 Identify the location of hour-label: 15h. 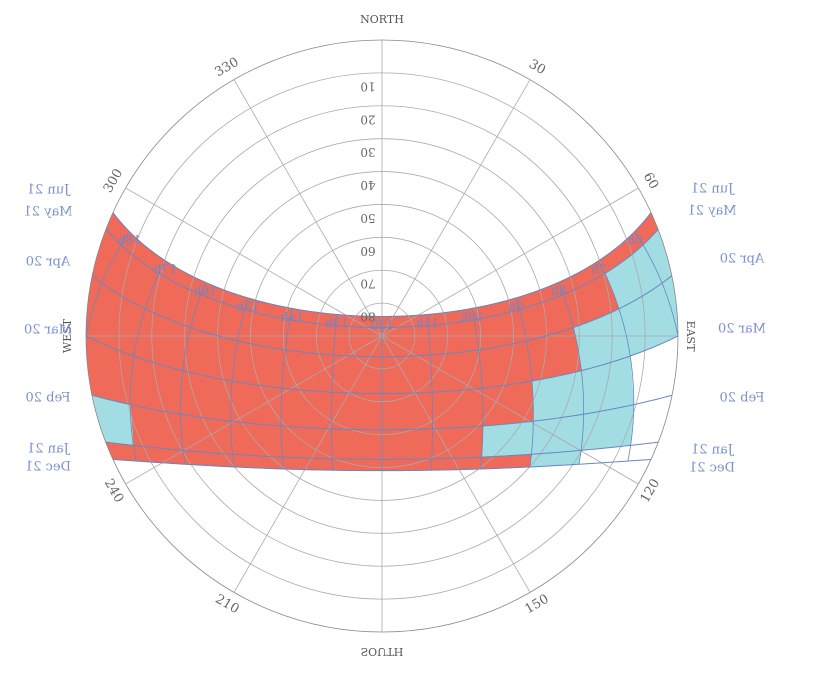
(247, 306).